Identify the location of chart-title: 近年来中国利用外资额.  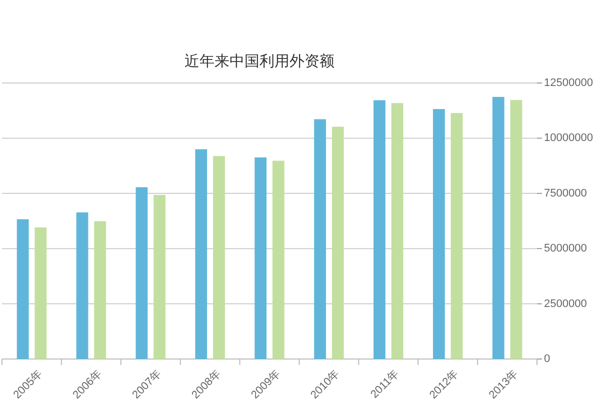
(259, 61).